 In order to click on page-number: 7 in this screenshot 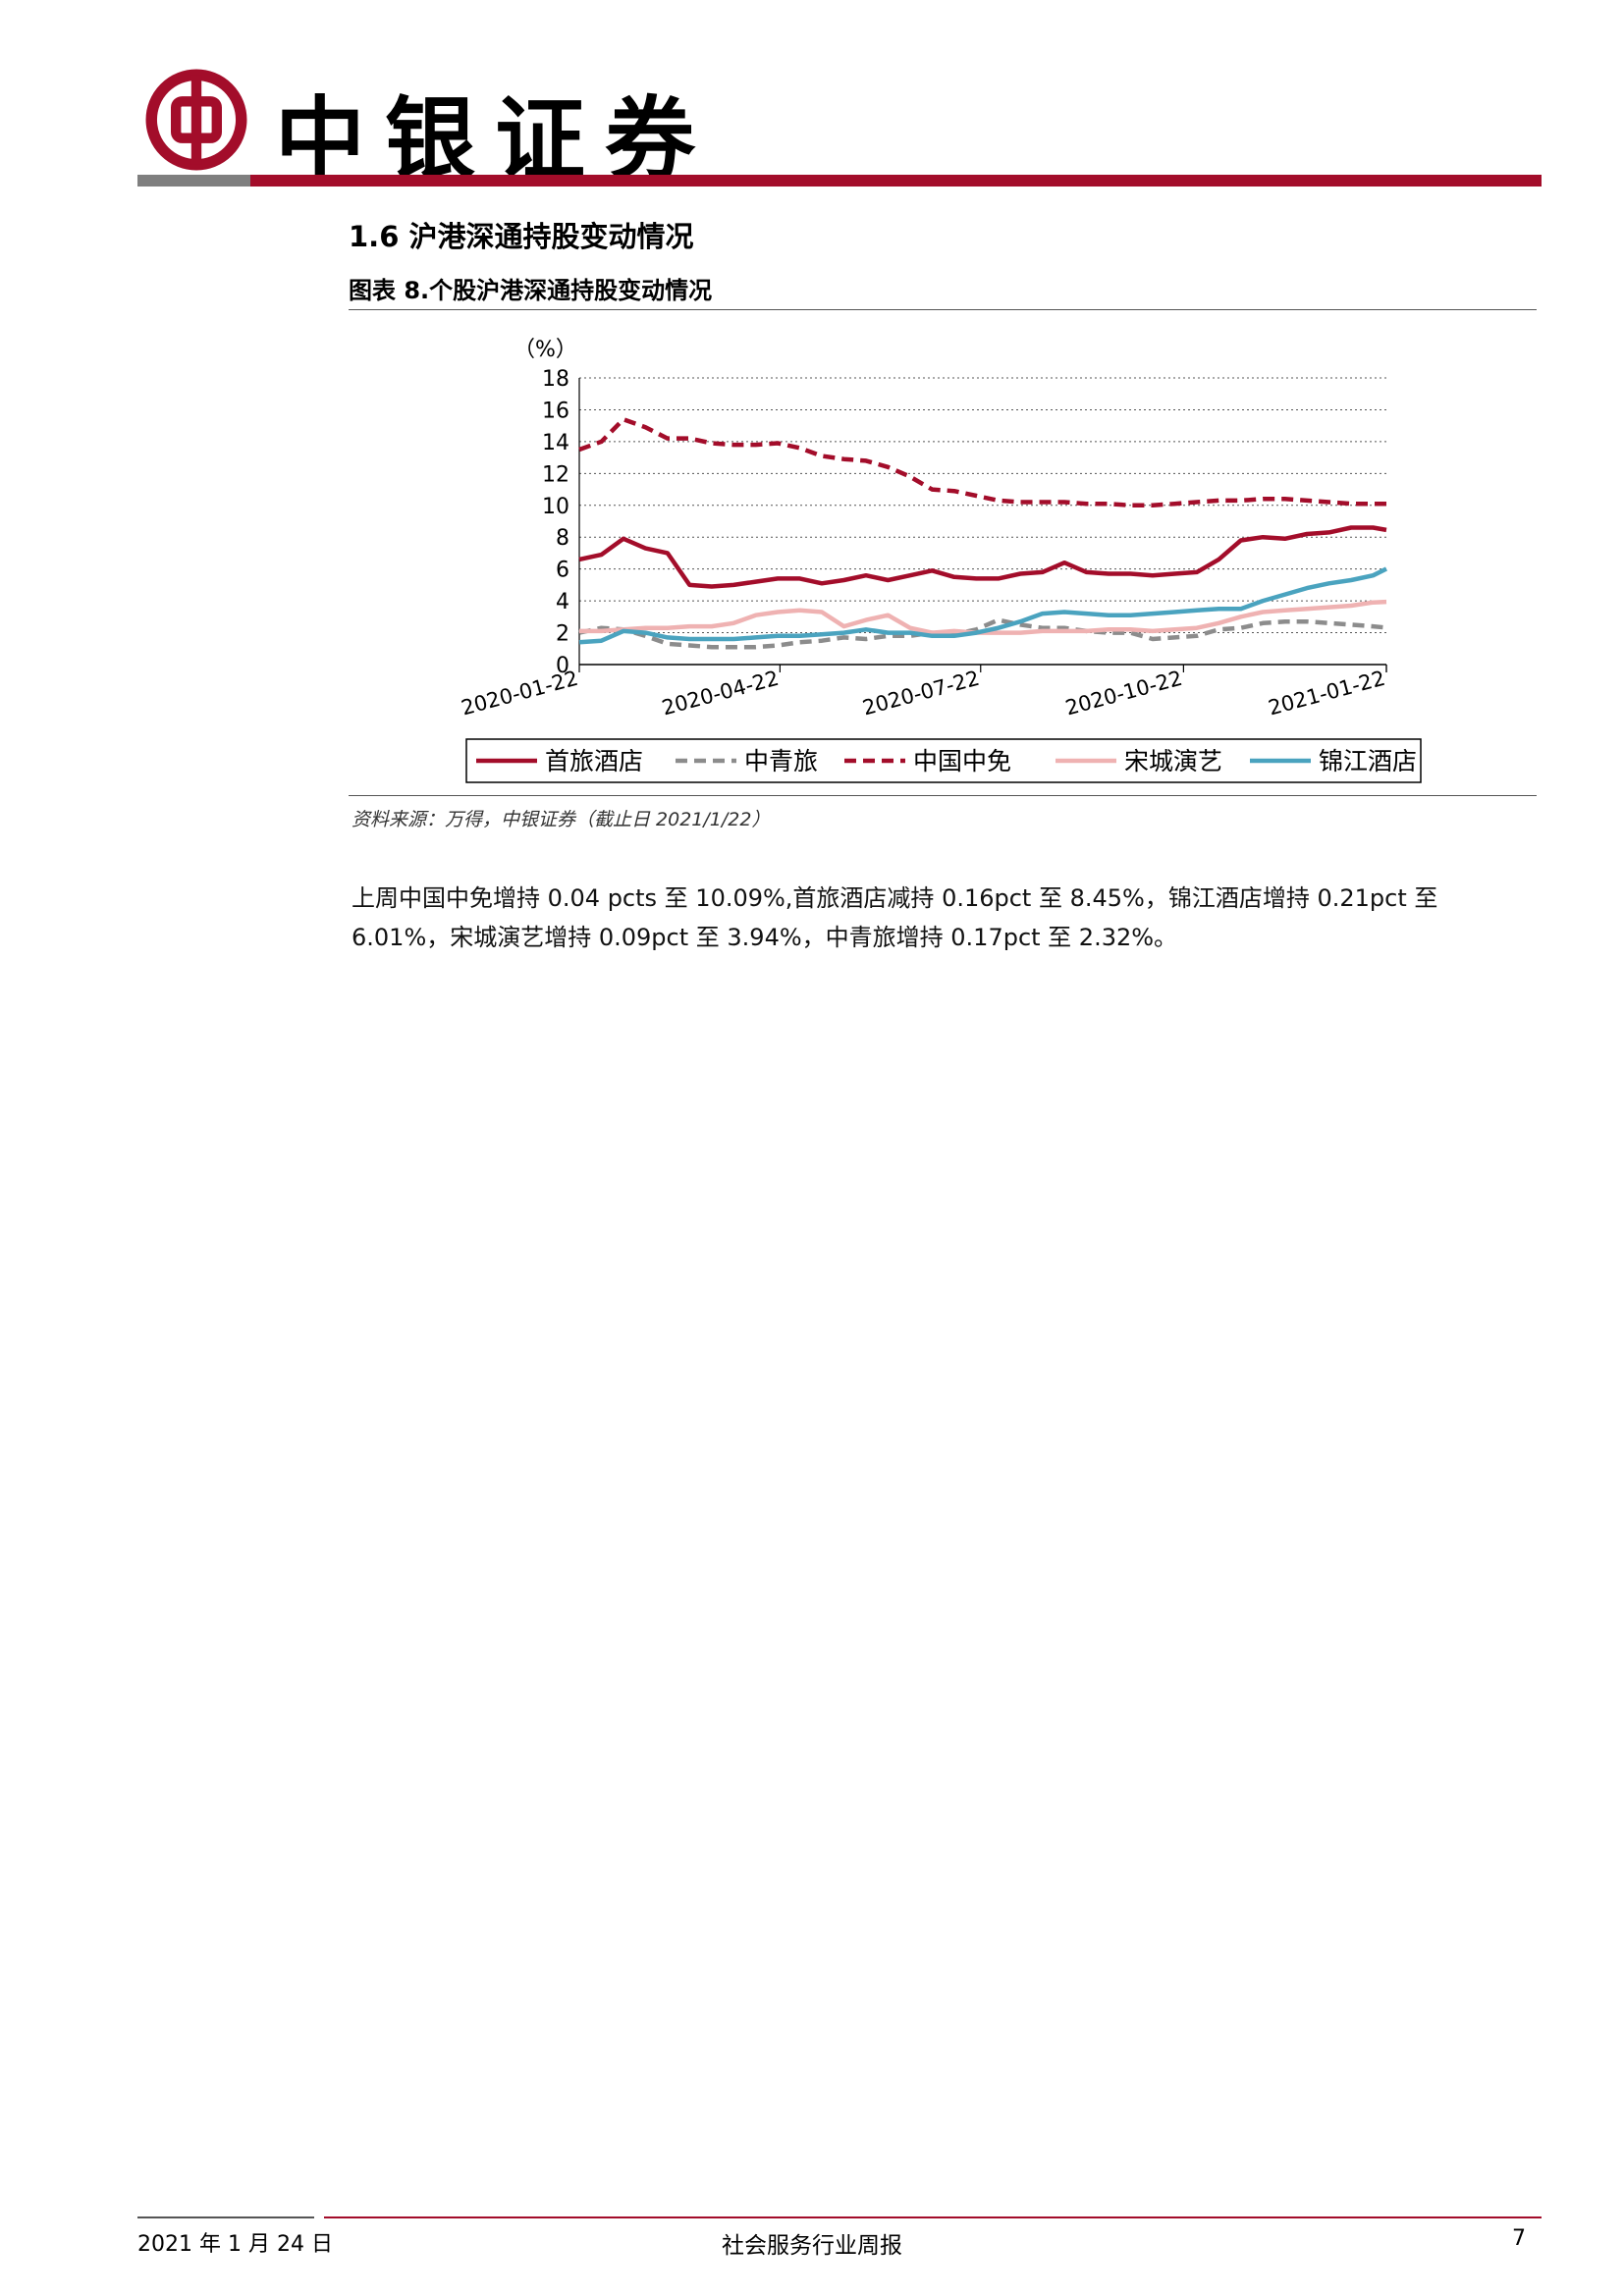, I will do `click(1519, 2239)`.